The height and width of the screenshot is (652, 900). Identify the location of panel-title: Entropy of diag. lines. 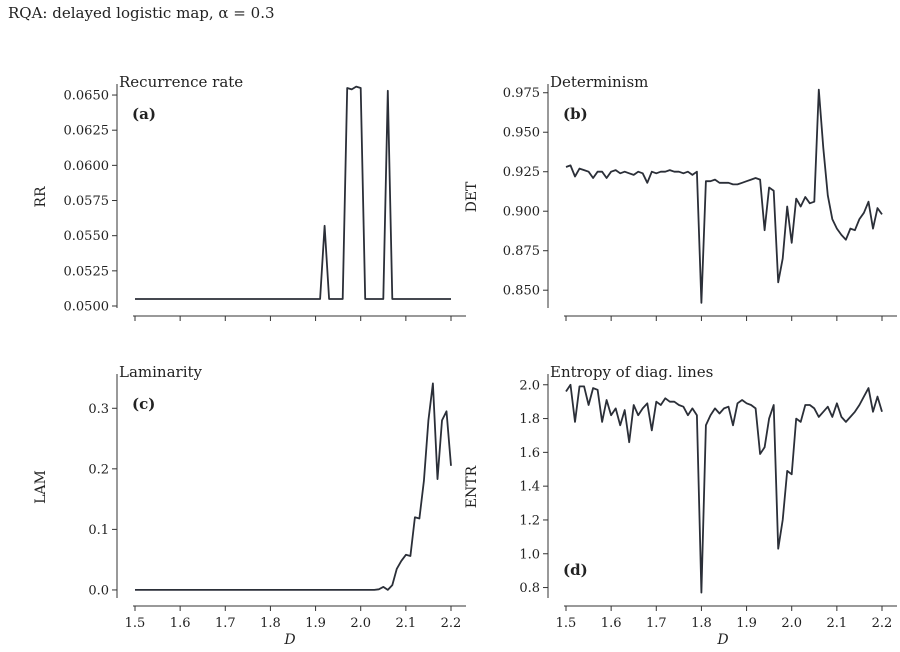
(631, 372).